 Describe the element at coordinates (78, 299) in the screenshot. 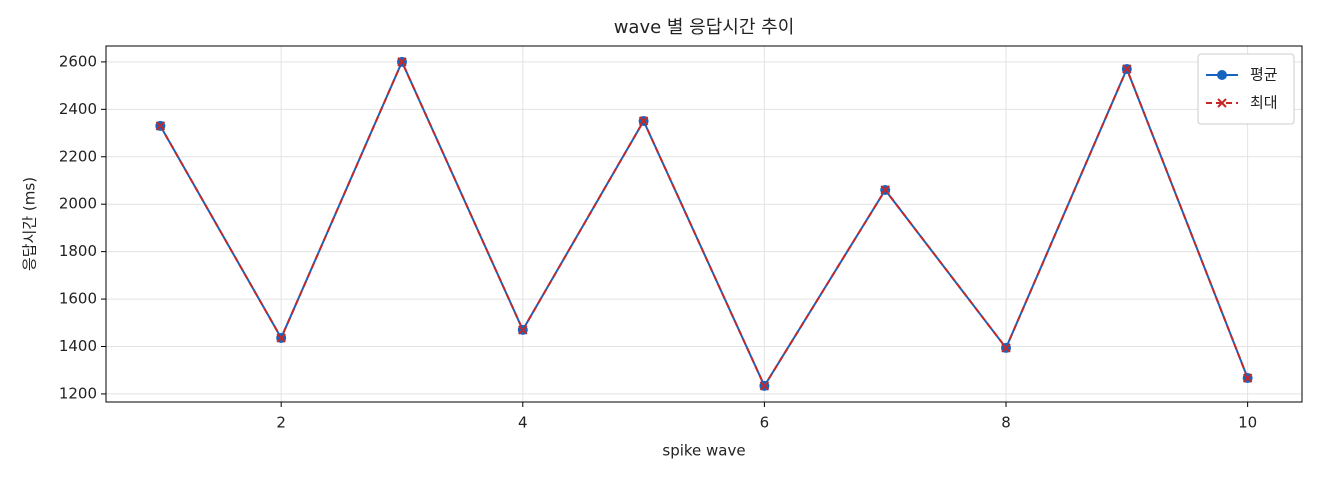

I see `y-tick-label: 1600` at that location.